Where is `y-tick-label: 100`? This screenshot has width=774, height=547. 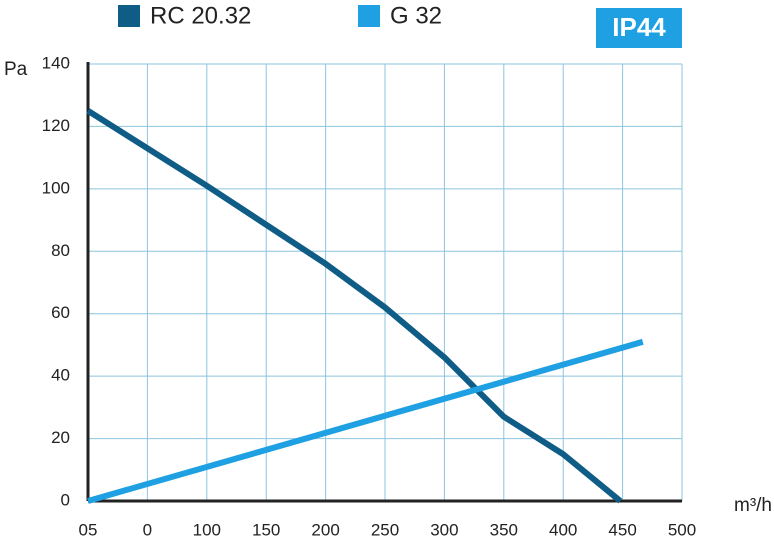
y-tick-label: 100 is located at coordinates (56, 187).